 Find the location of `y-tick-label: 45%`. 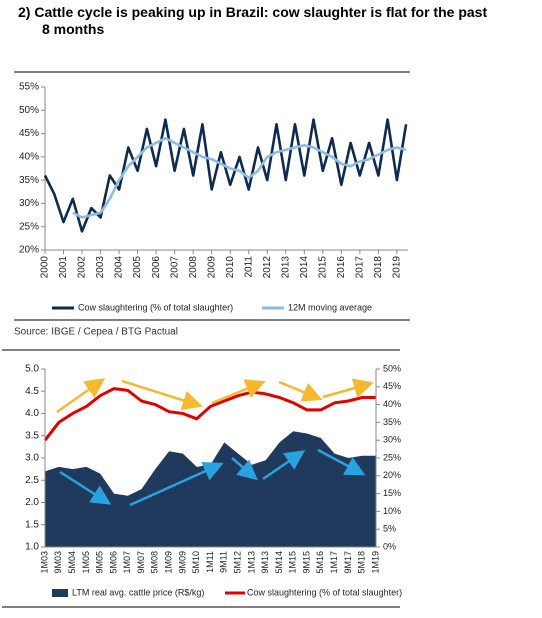

y-tick-label: 45% is located at coordinates (29, 133).